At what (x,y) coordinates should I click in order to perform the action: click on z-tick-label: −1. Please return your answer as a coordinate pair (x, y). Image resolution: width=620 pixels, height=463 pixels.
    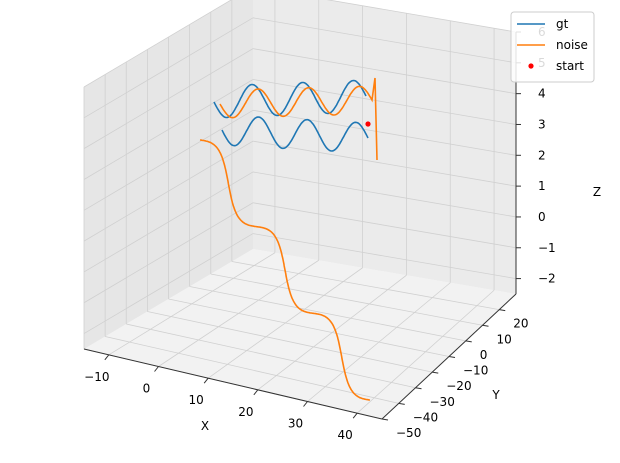
    Looking at the image, I should click on (547, 248).